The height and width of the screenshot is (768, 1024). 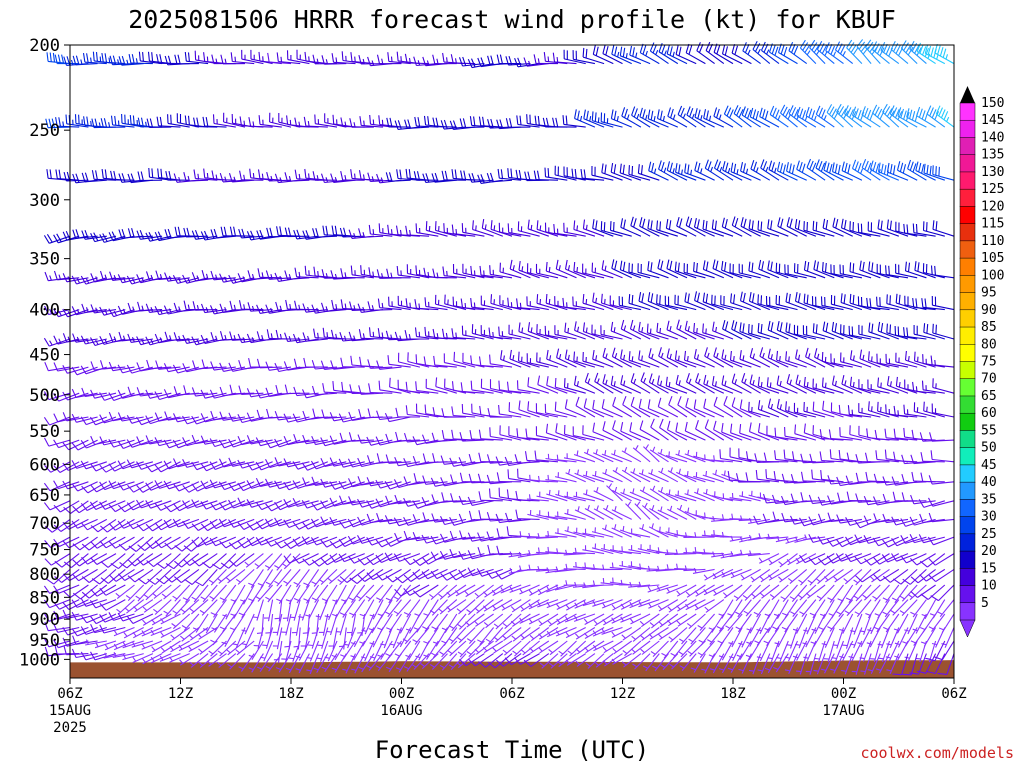 What do you see at coordinates (989, 534) in the screenshot?
I see `colorbar-label: 25` at bounding box center [989, 534].